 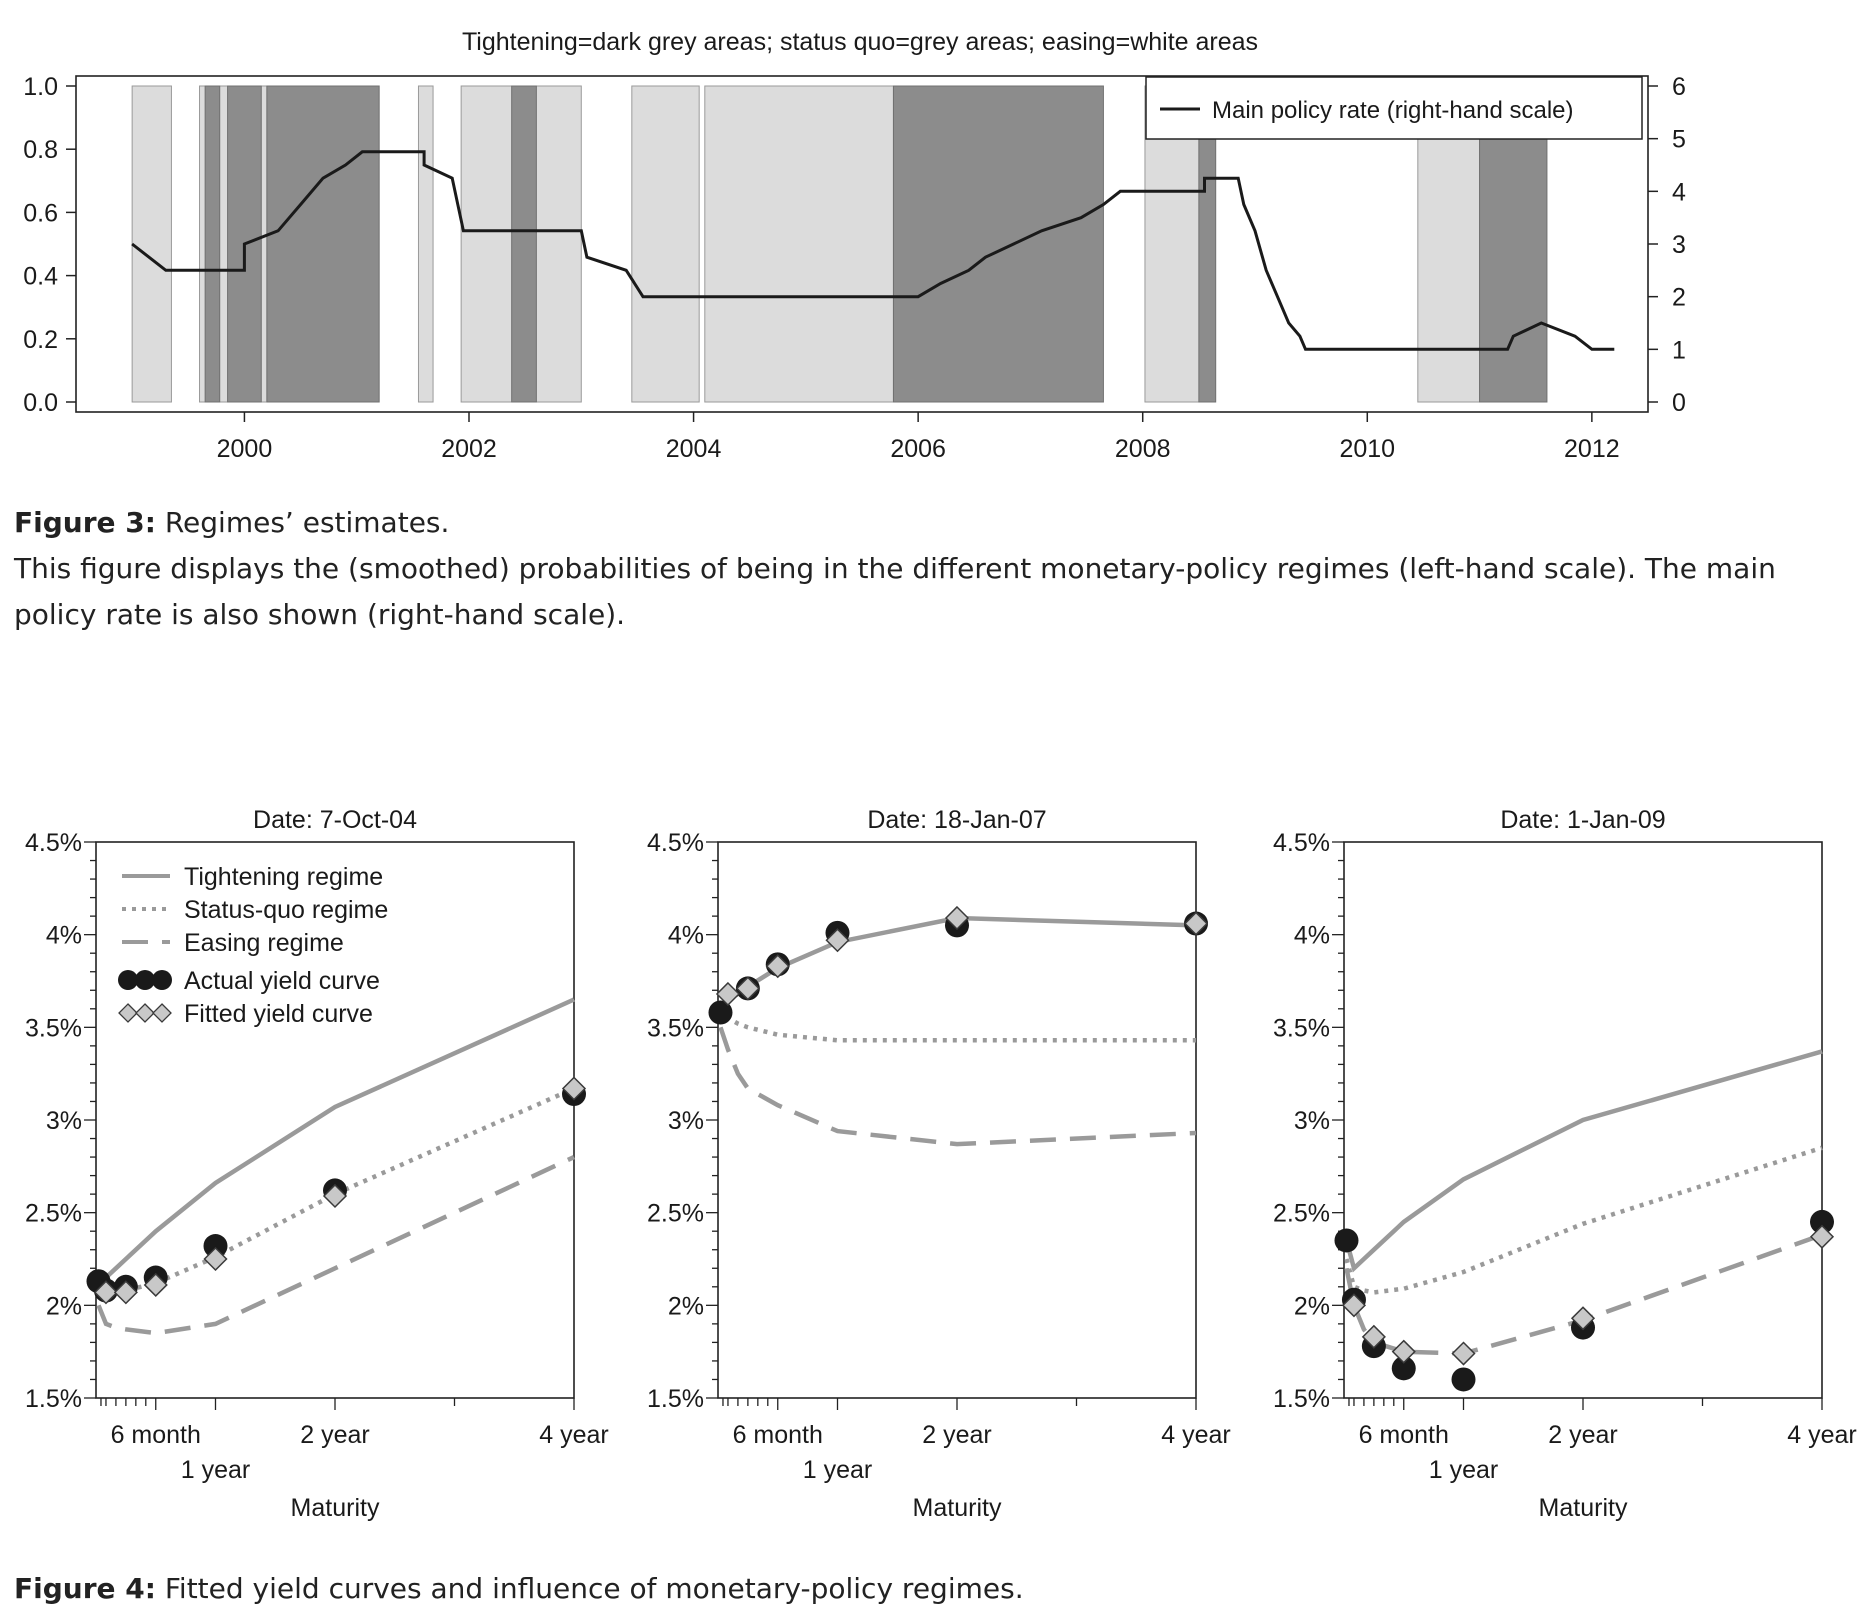 What do you see at coordinates (1143, 449) in the screenshot?
I see `x-tick-label: 2008` at bounding box center [1143, 449].